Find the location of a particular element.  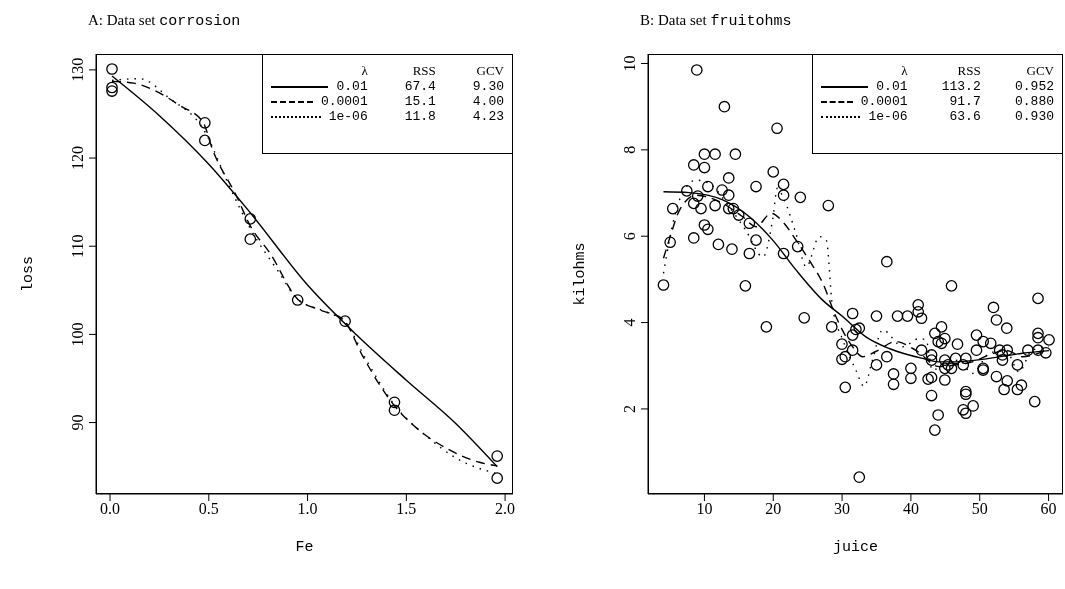

y-tick-label: 100 is located at coordinates (77, 334).